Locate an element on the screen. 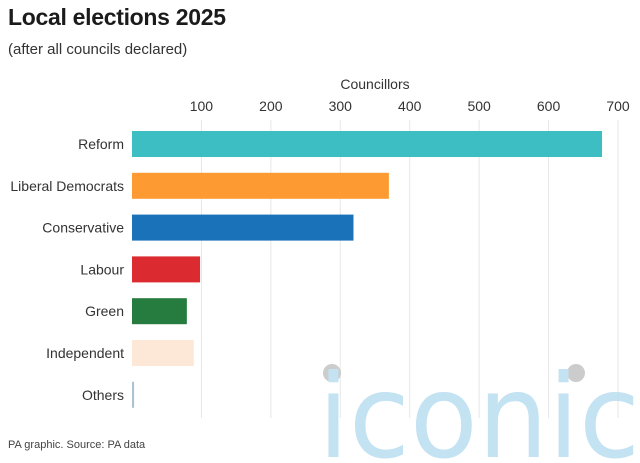  x-tick-label: 700 is located at coordinates (618, 106).